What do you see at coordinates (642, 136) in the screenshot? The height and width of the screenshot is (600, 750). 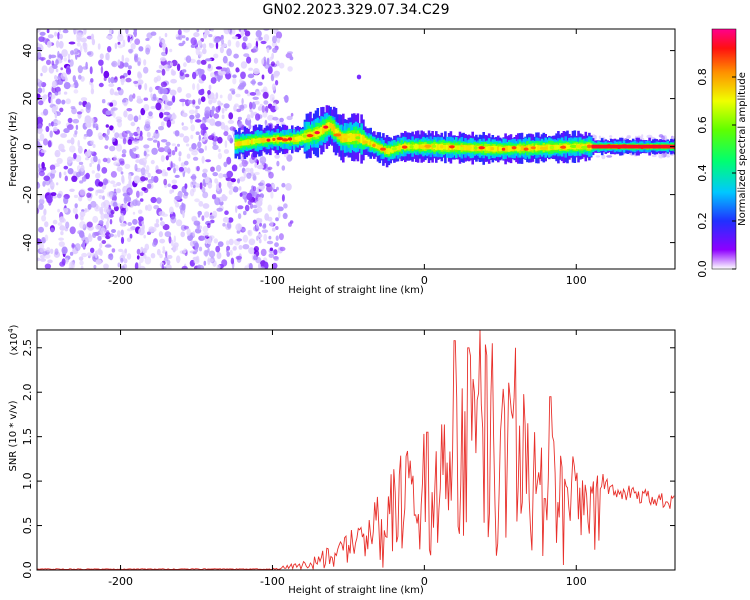 I see `ridge-halo` at bounding box center [642, 136].